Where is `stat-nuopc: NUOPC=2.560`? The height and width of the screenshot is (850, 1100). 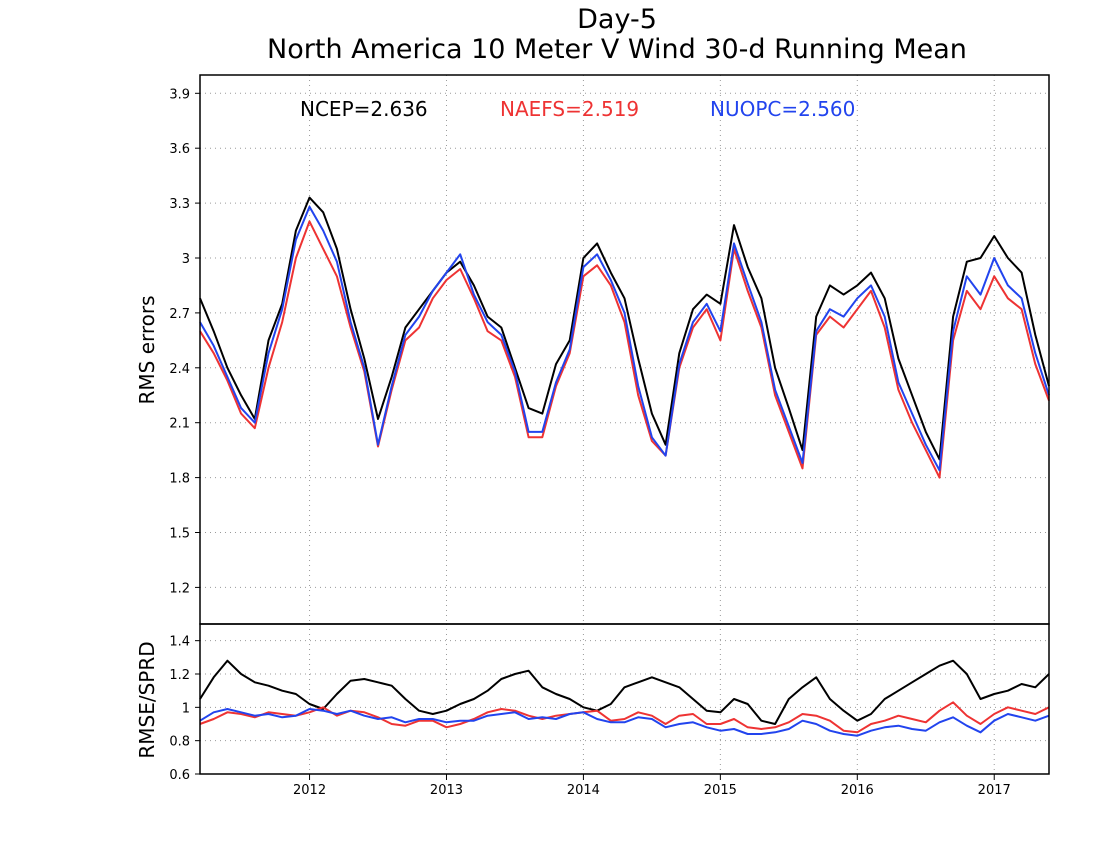 stat-nuopc: NUOPC=2.560 is located at coordinates (782, 109).